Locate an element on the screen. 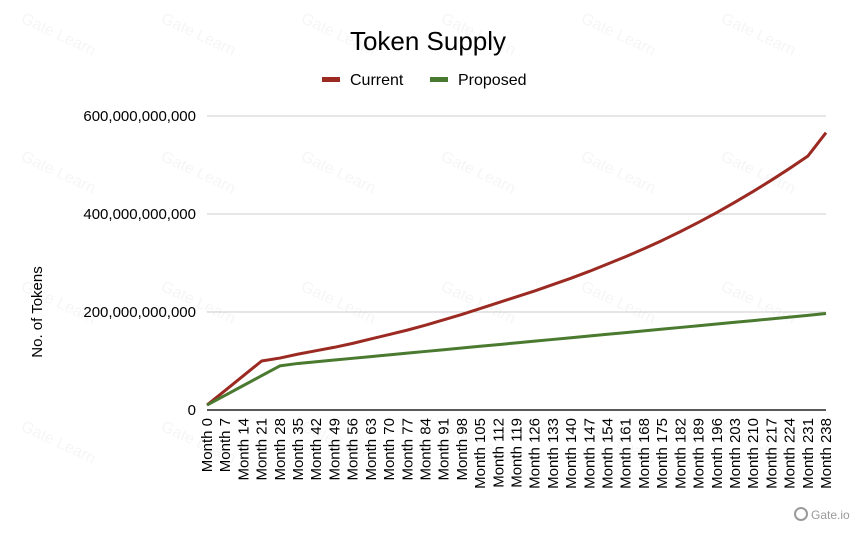 The image size is (860, 533). series-line-proposed is located at coordinates (516, 359).